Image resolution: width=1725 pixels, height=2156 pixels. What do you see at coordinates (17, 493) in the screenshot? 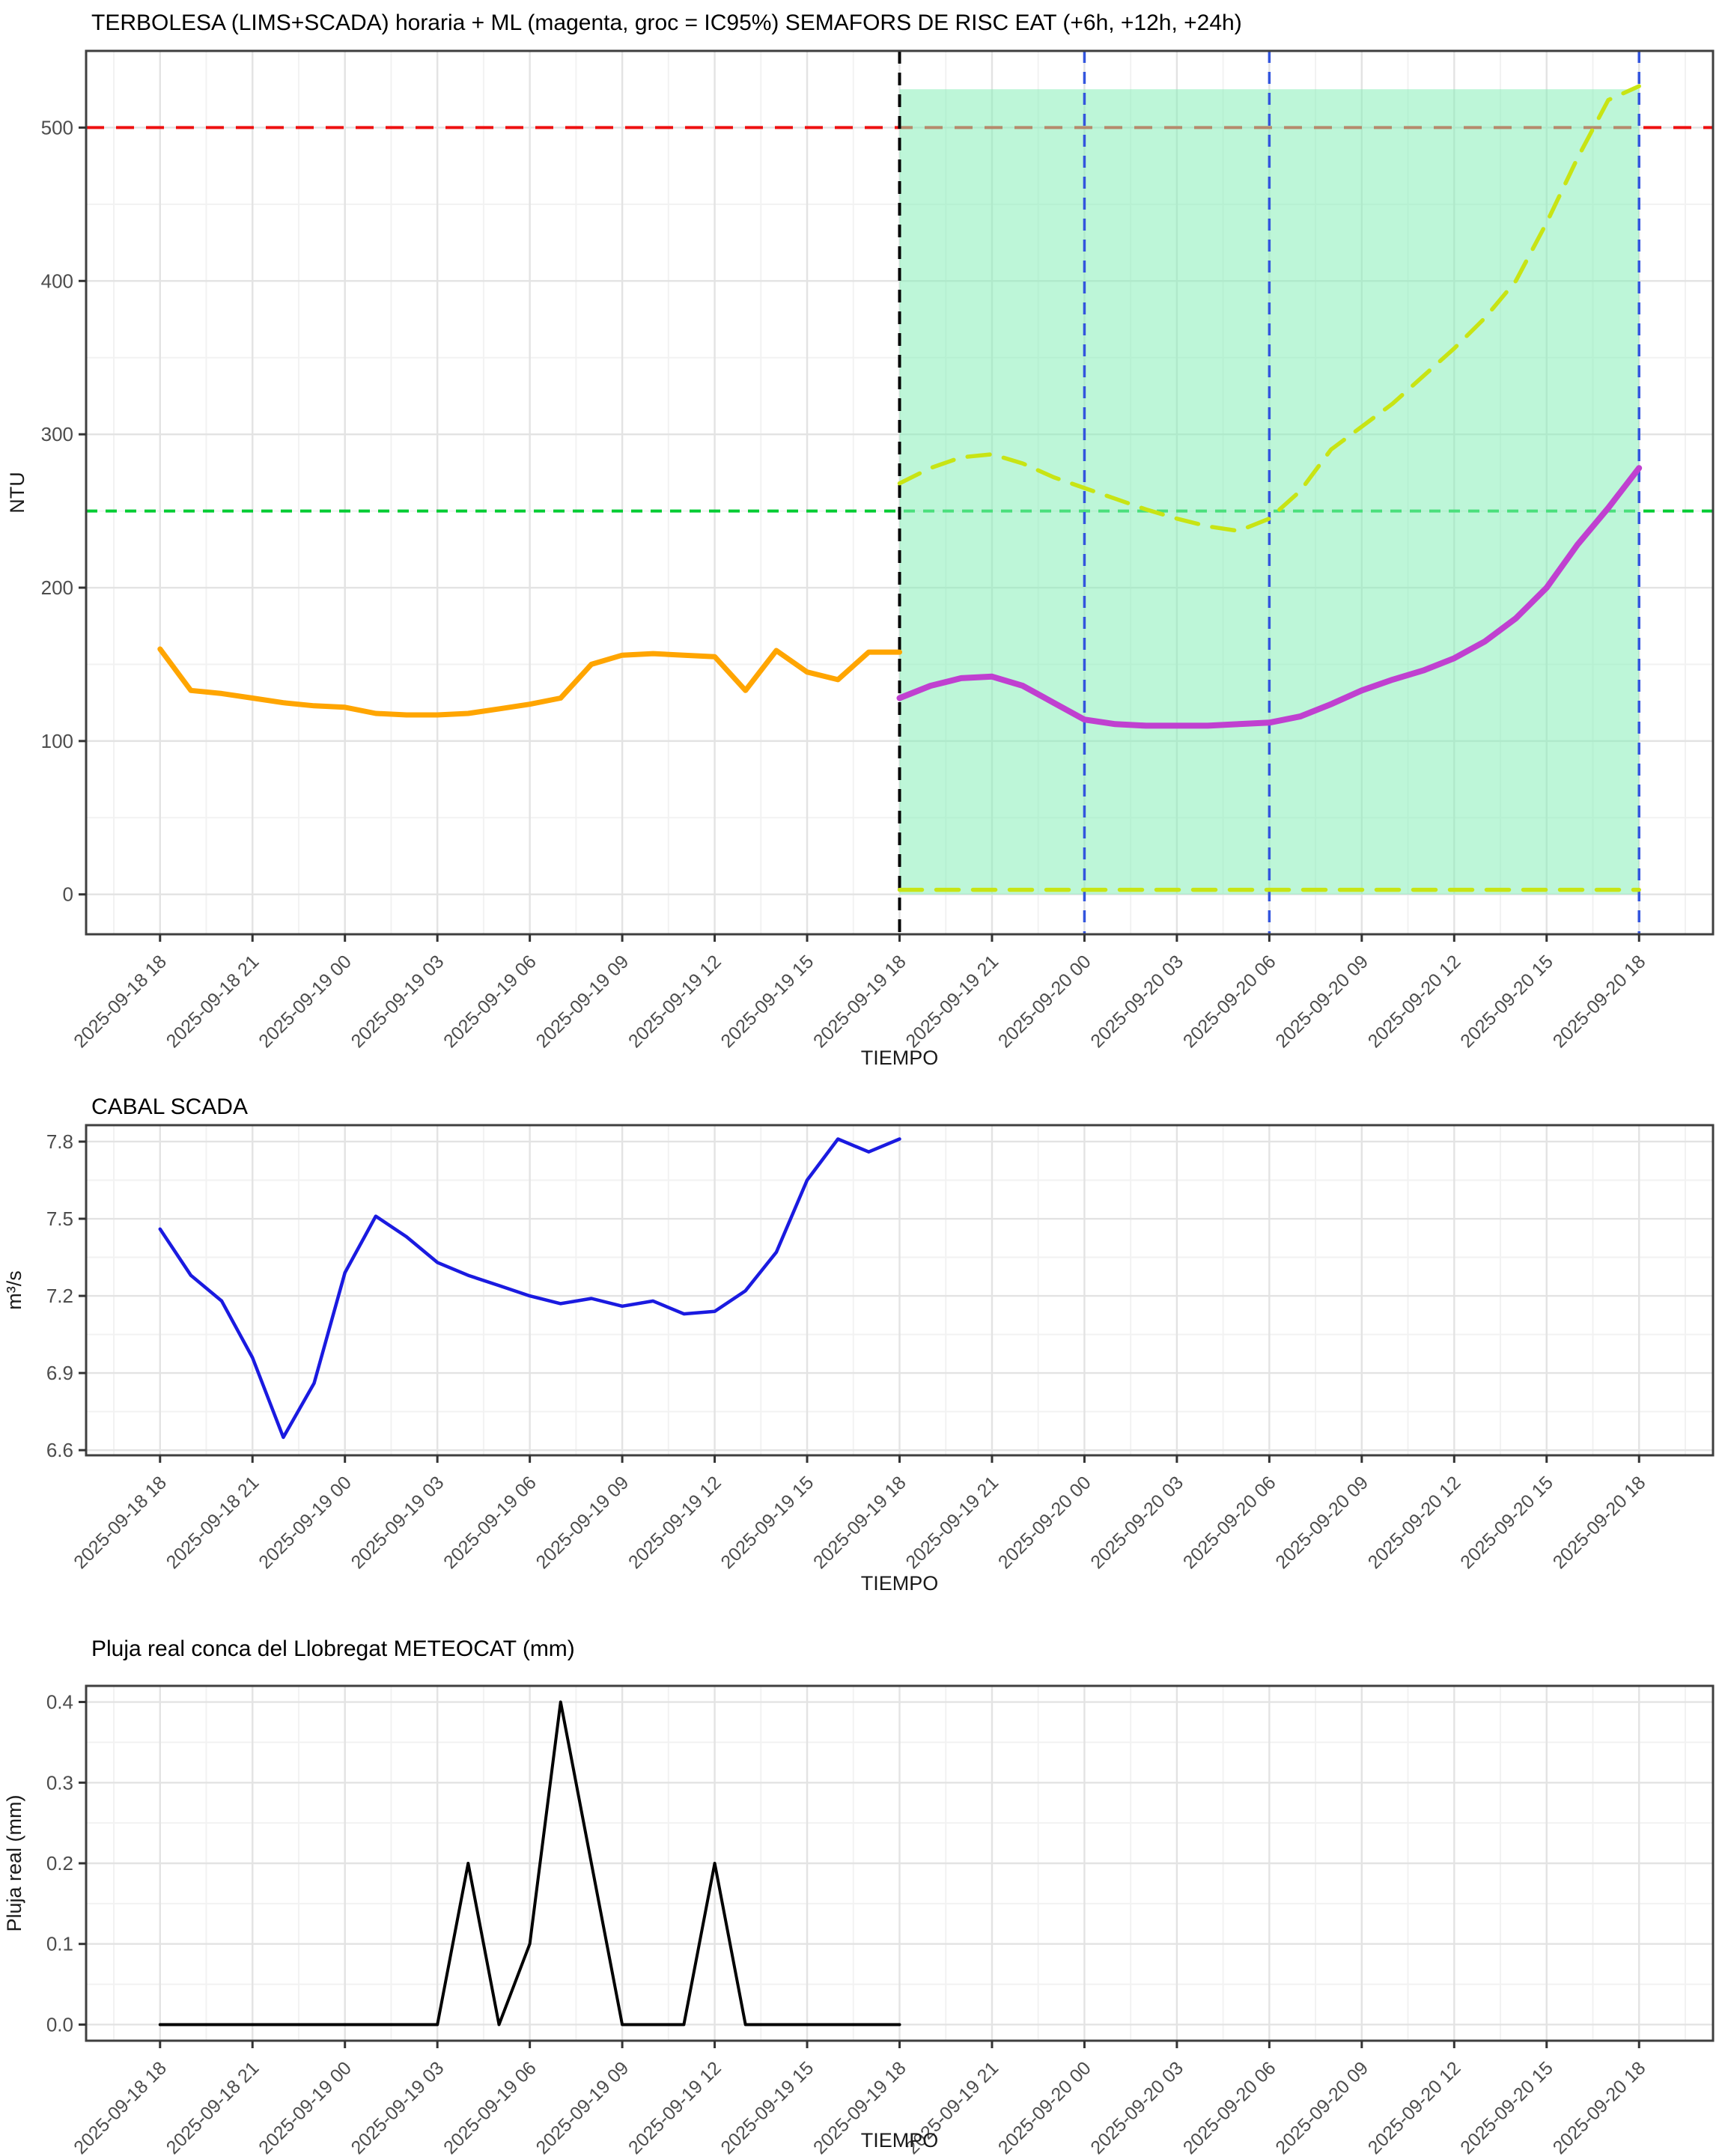
I see `y-axis-title: NTU` at bounding box center [17, 493].